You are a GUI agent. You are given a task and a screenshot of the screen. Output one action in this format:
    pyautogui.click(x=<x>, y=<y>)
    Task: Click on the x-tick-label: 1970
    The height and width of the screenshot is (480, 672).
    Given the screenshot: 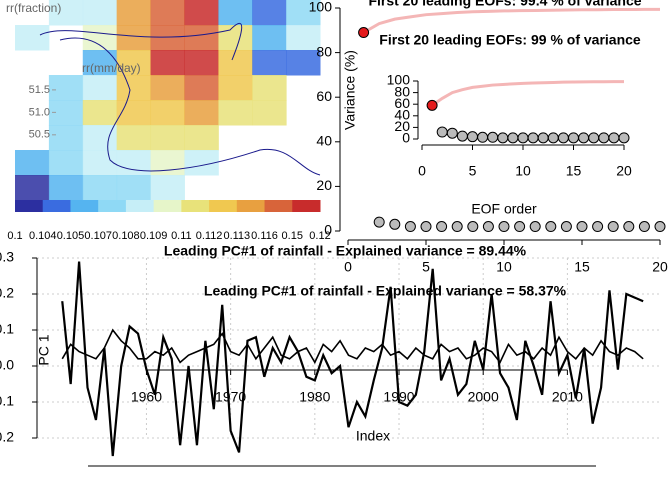 What is the action you would take?
    pyautogui.click(x=230, y=397)
    